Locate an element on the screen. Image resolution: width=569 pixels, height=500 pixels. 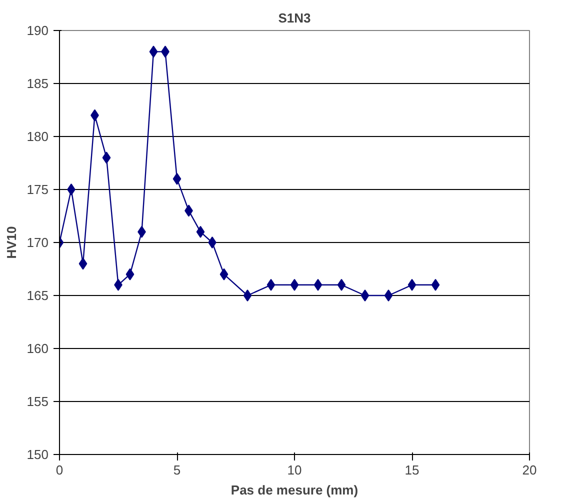
y-tick-label: 155 is located at coordinates (37, 401).